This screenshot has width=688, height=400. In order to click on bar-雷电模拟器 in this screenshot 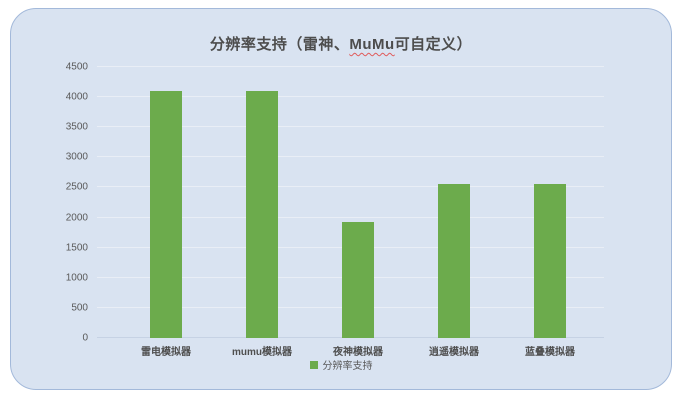, I will do `click(166, 214)`.